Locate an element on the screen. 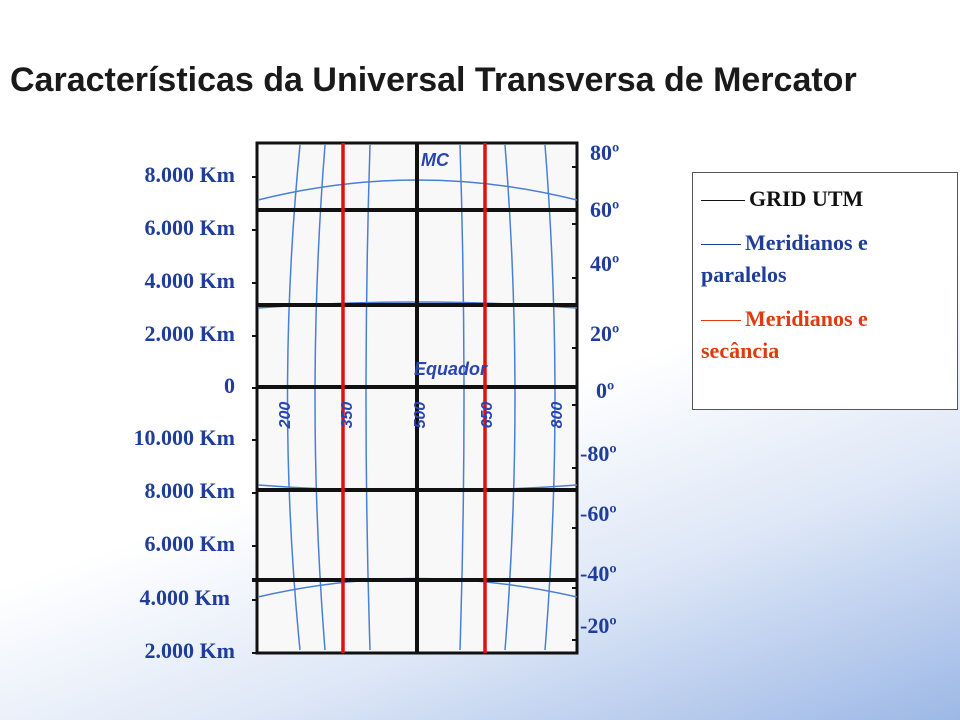 This screenshot has width=960, height=720. easting-label: 350 is located at coordinates (347, 415).